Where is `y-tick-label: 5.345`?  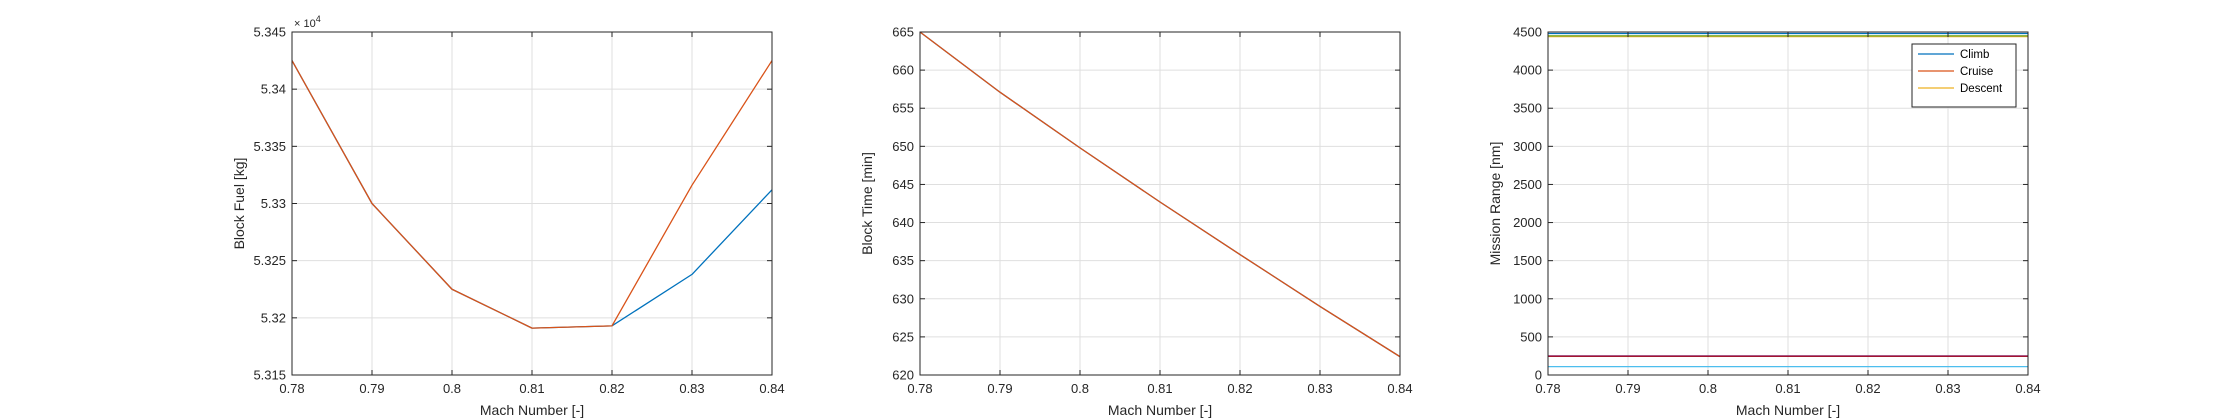 y-tick-label: 5.345 is located at coordinates (269, 32).